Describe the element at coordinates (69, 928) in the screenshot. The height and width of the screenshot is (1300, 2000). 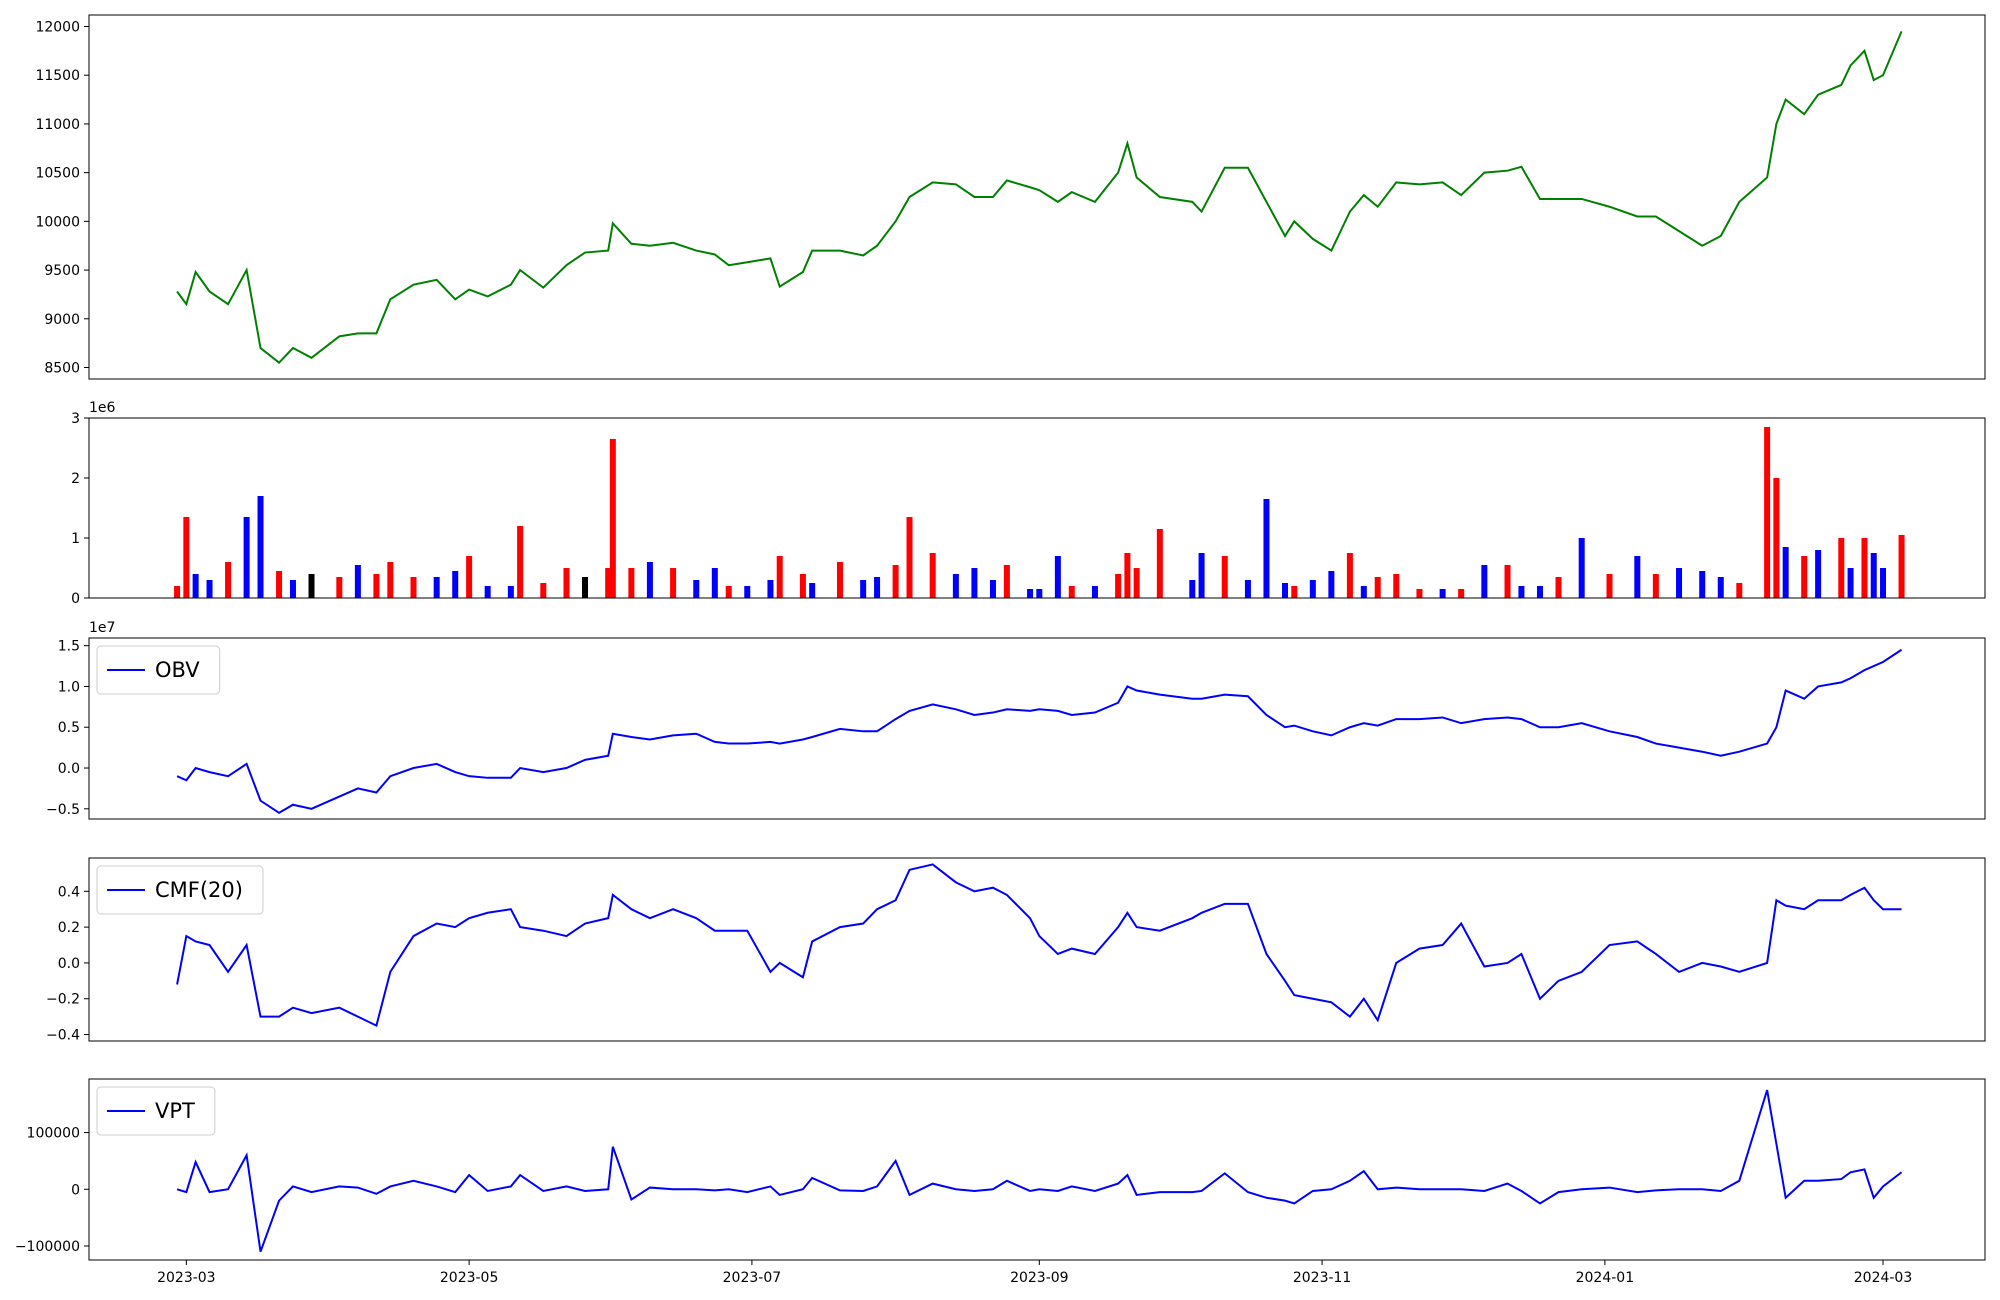
I see `y-tick-label: 0.2` at that location.